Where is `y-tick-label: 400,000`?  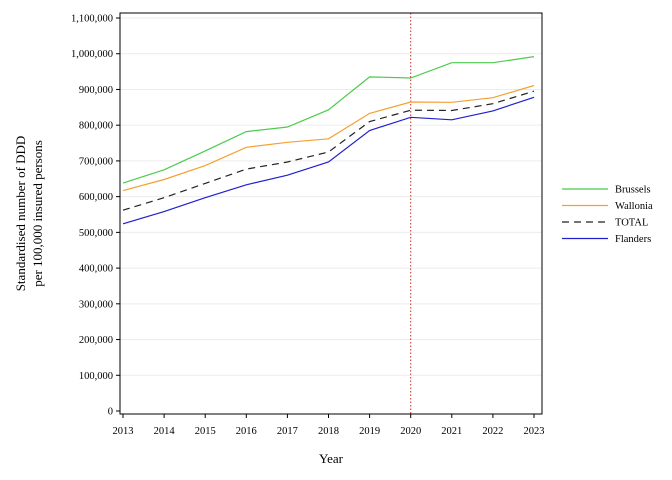 y-tick-label: 400,000 is located at coordinates (96, 269).